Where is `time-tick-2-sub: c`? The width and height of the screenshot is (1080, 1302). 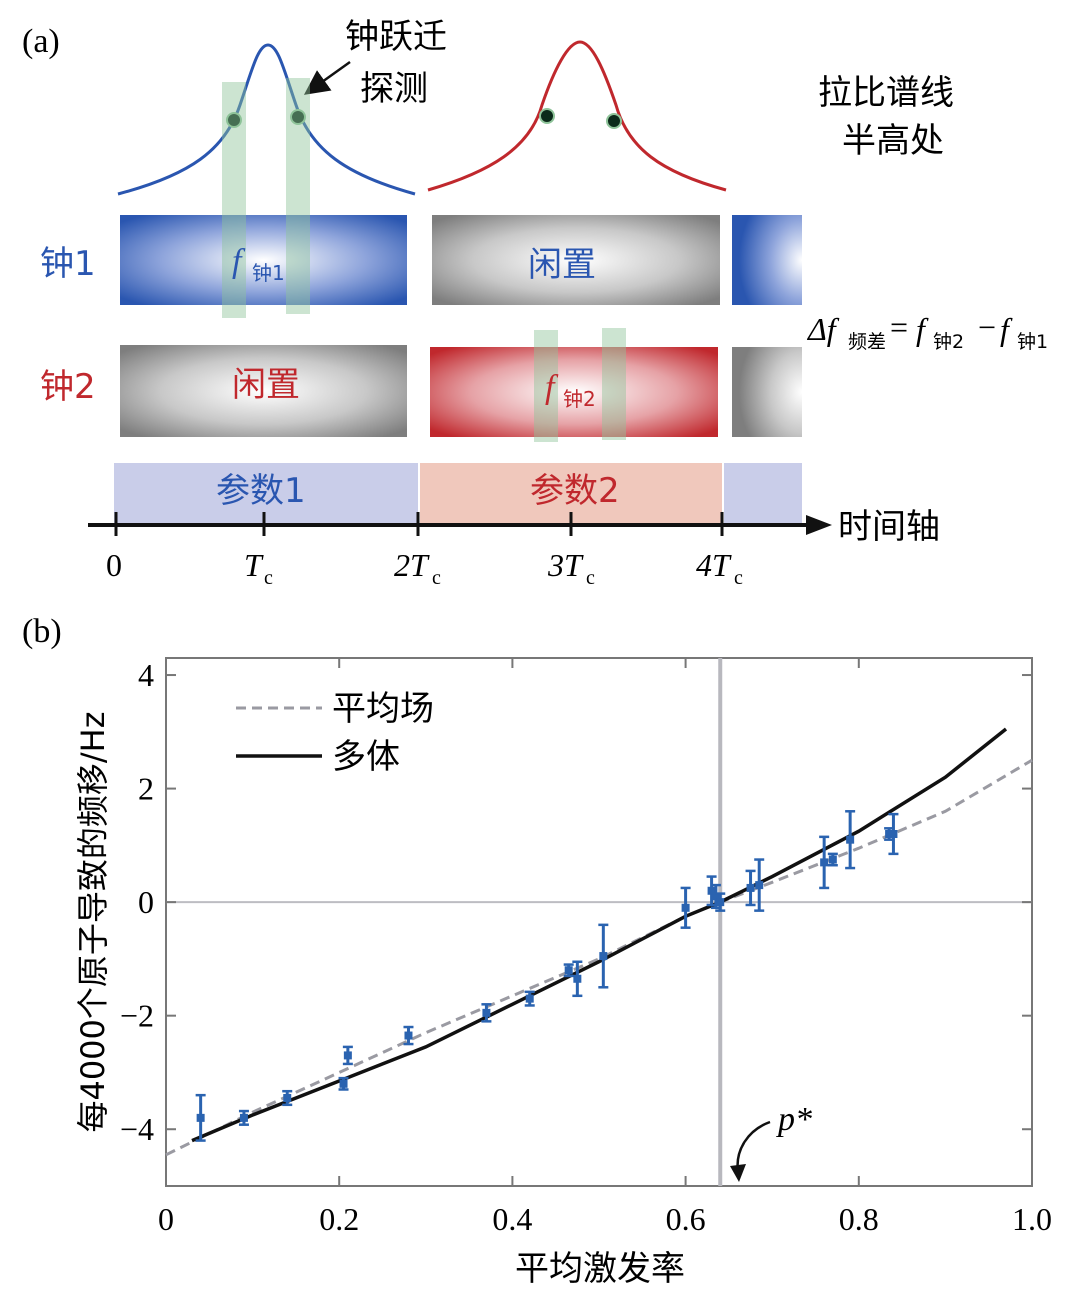 time-tick-2-sub: c is located at coordinates (436, 578).